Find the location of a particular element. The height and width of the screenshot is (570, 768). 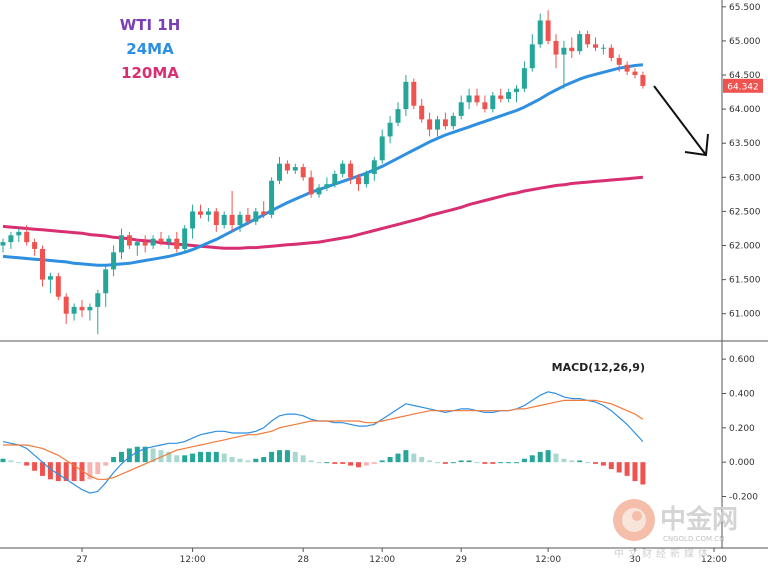

price-tick-label: 63.000 is located at coordinates (745, 178).